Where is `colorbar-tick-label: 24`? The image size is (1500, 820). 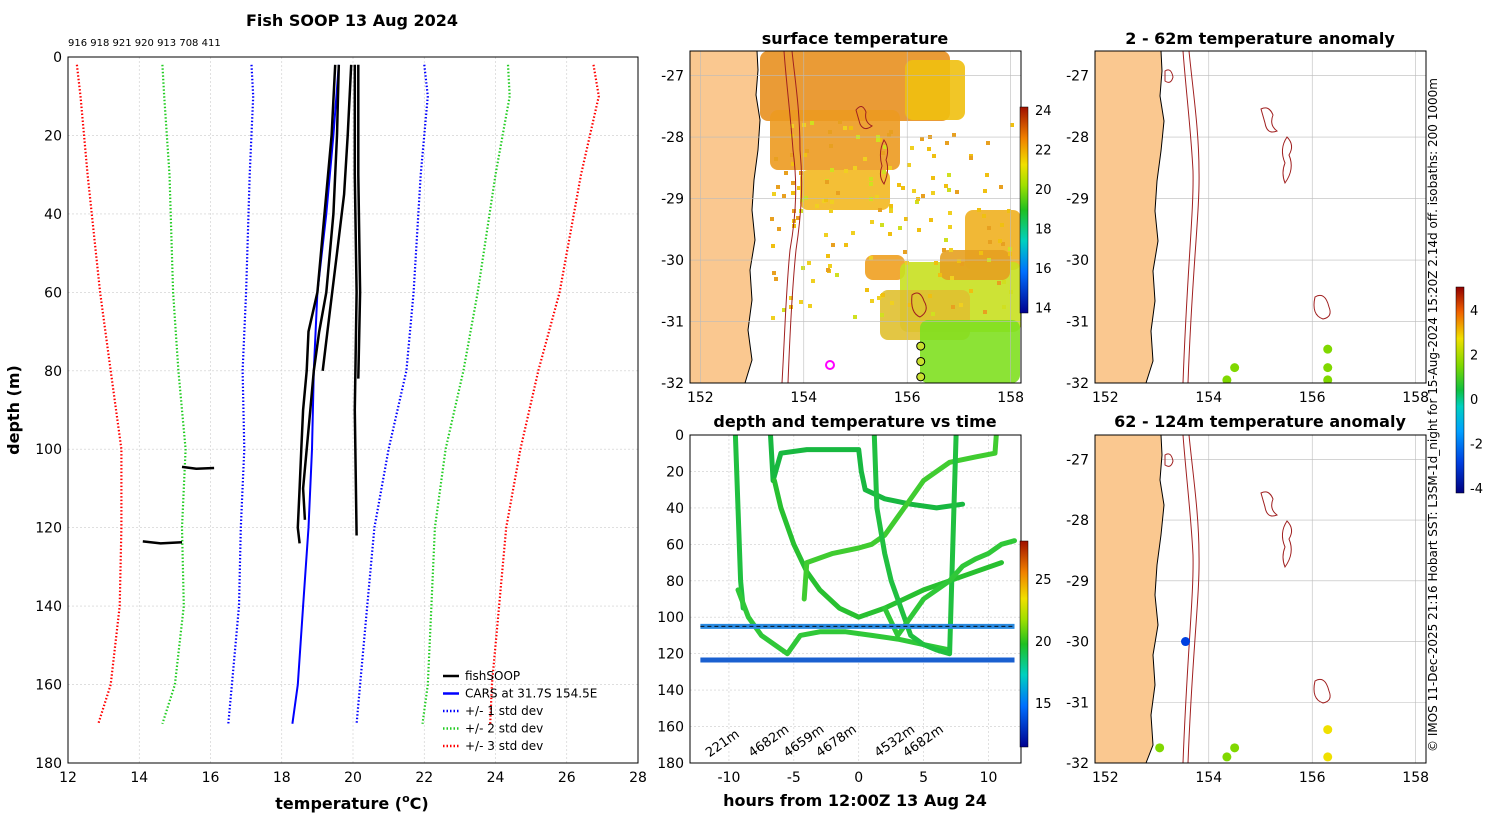 colorbar-tick-label: 24 is located at coordinates (1043, 111).